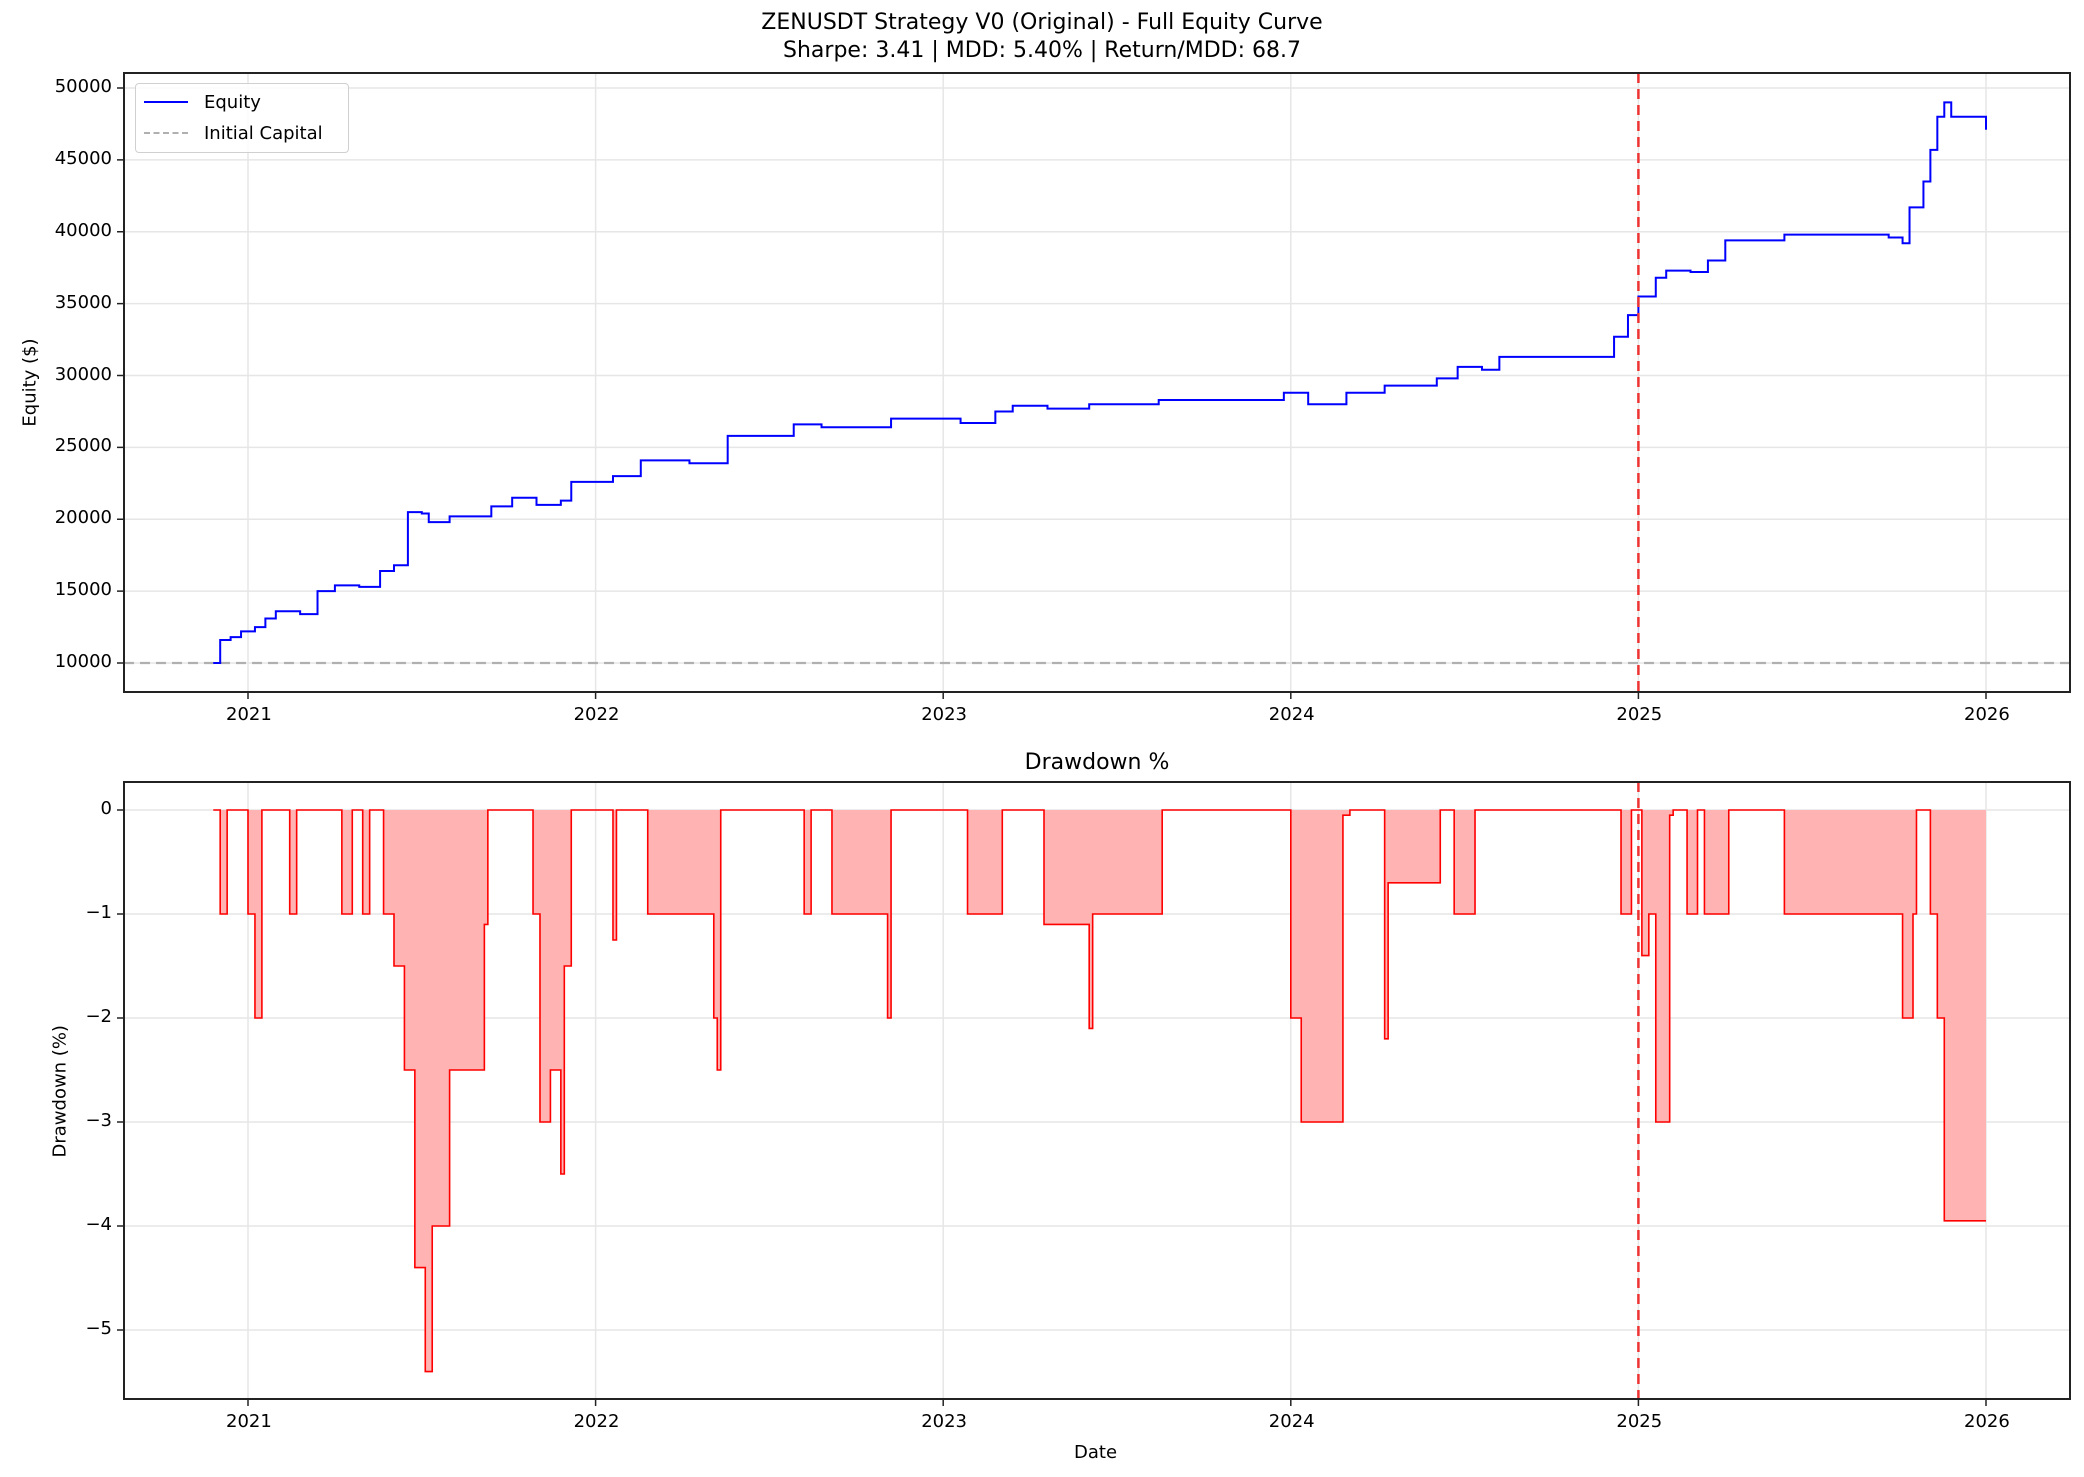  Describe the element at coordinates (83, 230) in the screenshot. I see `y-tick-label: 40000` at that location.